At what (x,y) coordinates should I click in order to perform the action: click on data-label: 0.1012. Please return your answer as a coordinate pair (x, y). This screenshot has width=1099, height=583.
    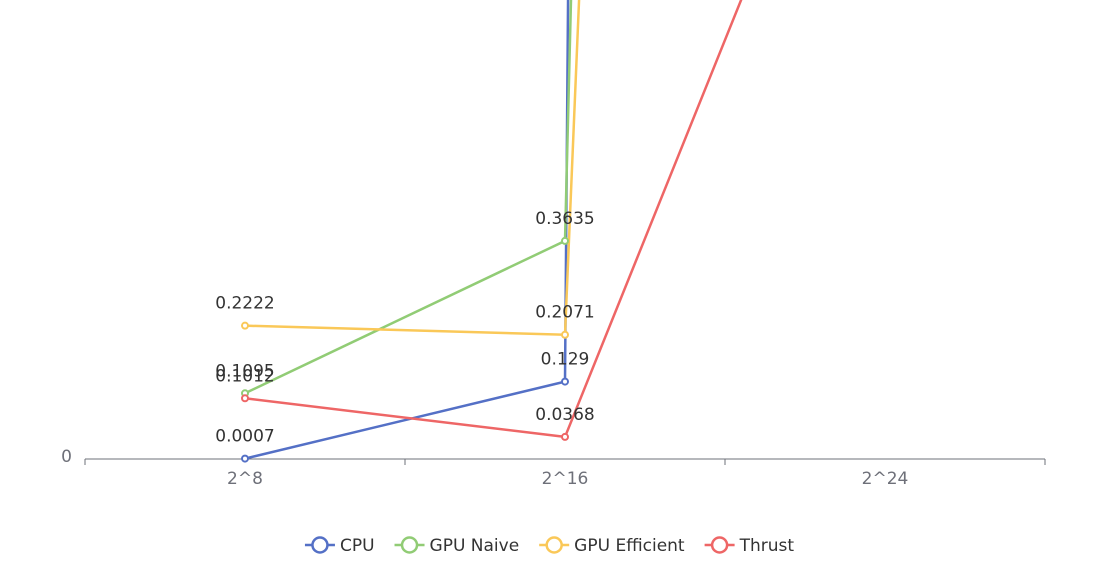
    Looking at the image, I should click on (244, 376).